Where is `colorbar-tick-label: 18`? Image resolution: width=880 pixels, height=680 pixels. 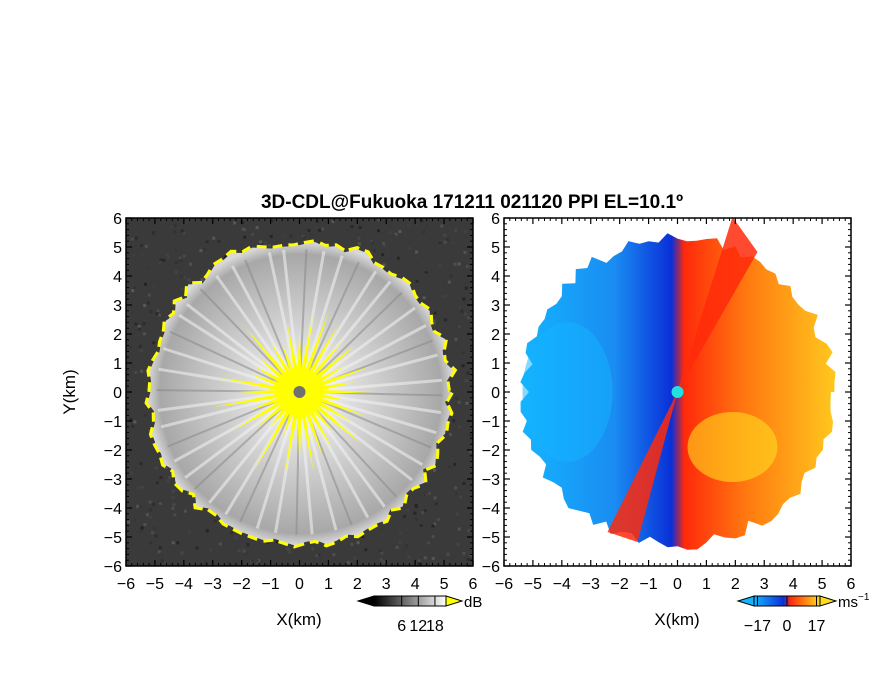 colorbar-tick-label: 18 is located at coordinates (435, 626).